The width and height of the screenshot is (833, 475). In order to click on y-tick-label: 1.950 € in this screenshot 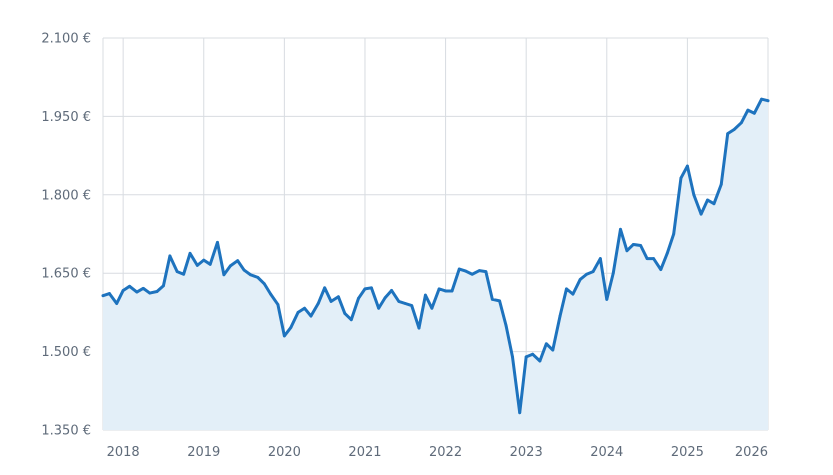, I will do `click(66, 117)`.